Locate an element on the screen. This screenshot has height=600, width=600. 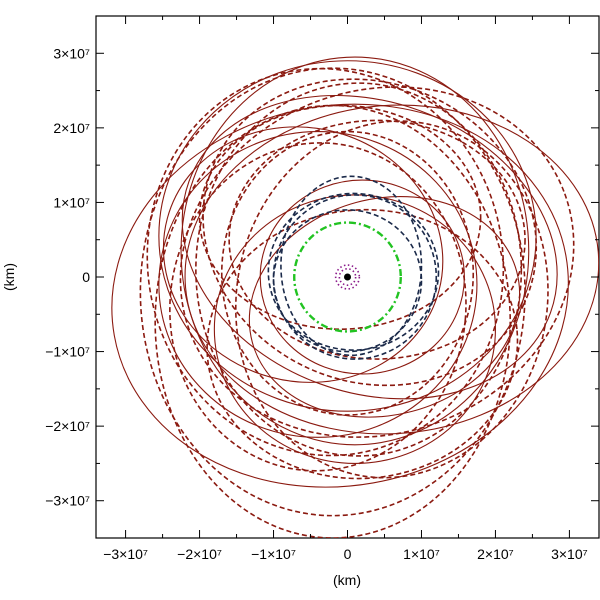
y-tick-label: 0 is located at coordinates (86, 277).